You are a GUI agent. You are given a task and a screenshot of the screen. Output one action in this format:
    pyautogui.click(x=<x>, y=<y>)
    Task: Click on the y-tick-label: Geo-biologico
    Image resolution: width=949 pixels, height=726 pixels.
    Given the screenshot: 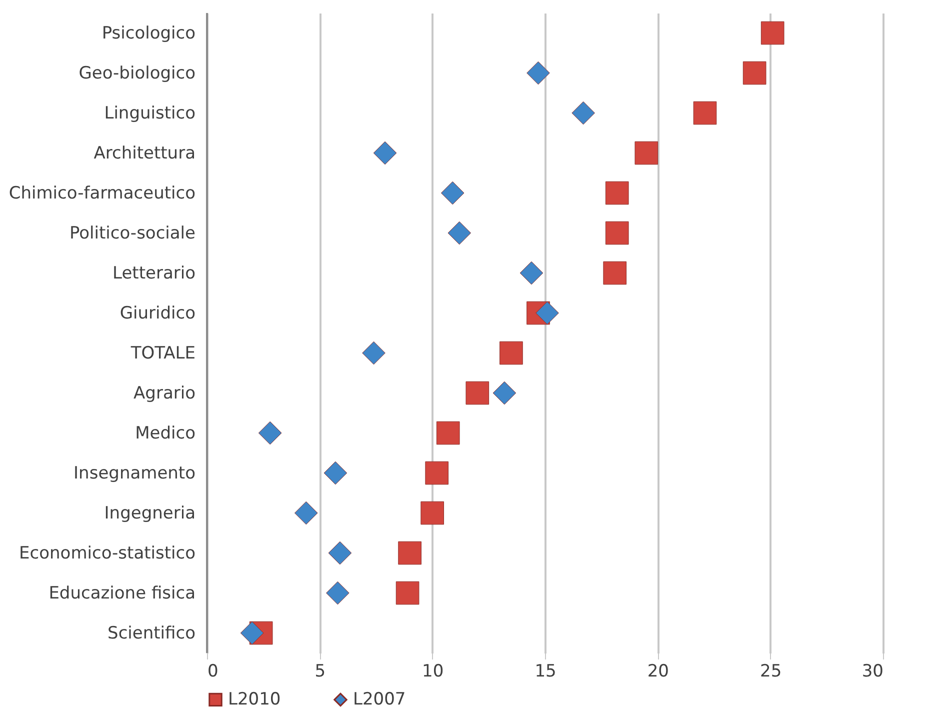 What is the action you would take?
    pyautogui.click(x=137, y=74)
    